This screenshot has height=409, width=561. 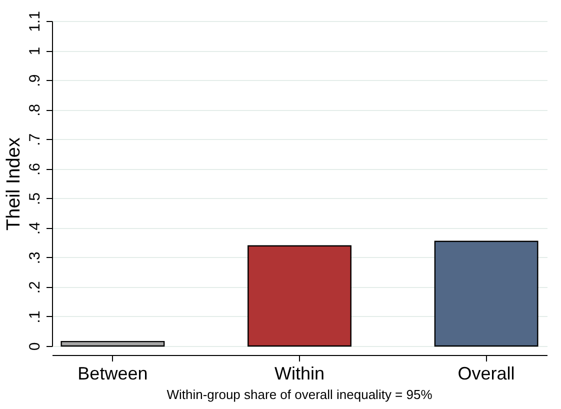 What do you see at coordinates (35, 110) in the screenshot?
I see `y-tick-label: .8` at bounding box center [35, 110].